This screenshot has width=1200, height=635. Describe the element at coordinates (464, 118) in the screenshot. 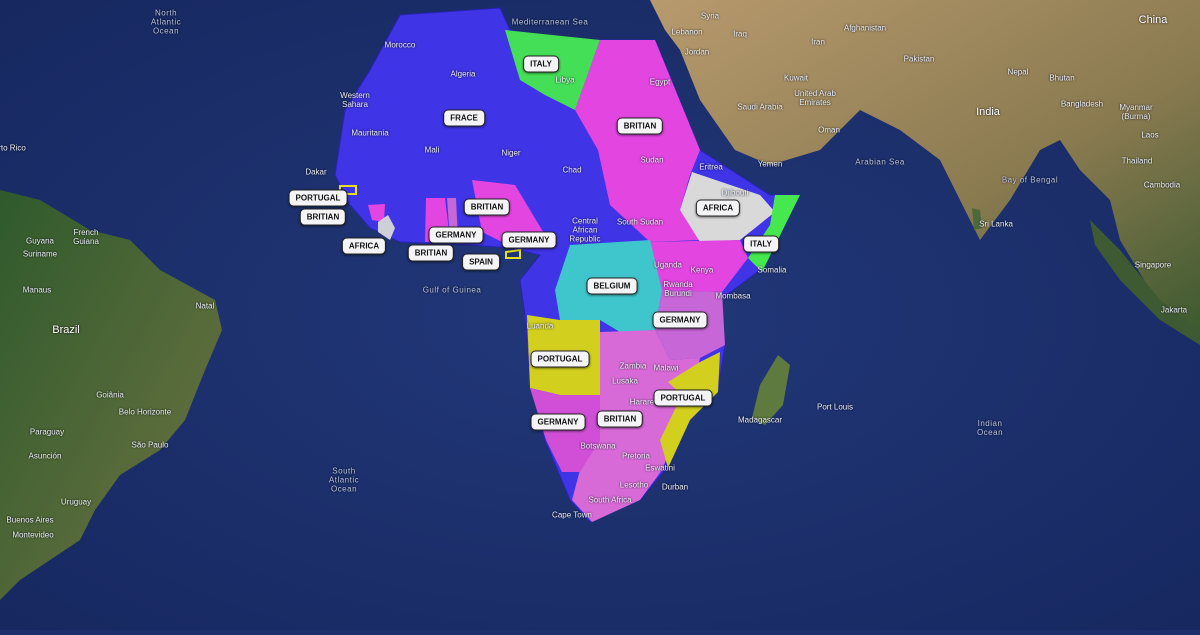

I see `colony-label-france-west-africa: FRACE` at that location.